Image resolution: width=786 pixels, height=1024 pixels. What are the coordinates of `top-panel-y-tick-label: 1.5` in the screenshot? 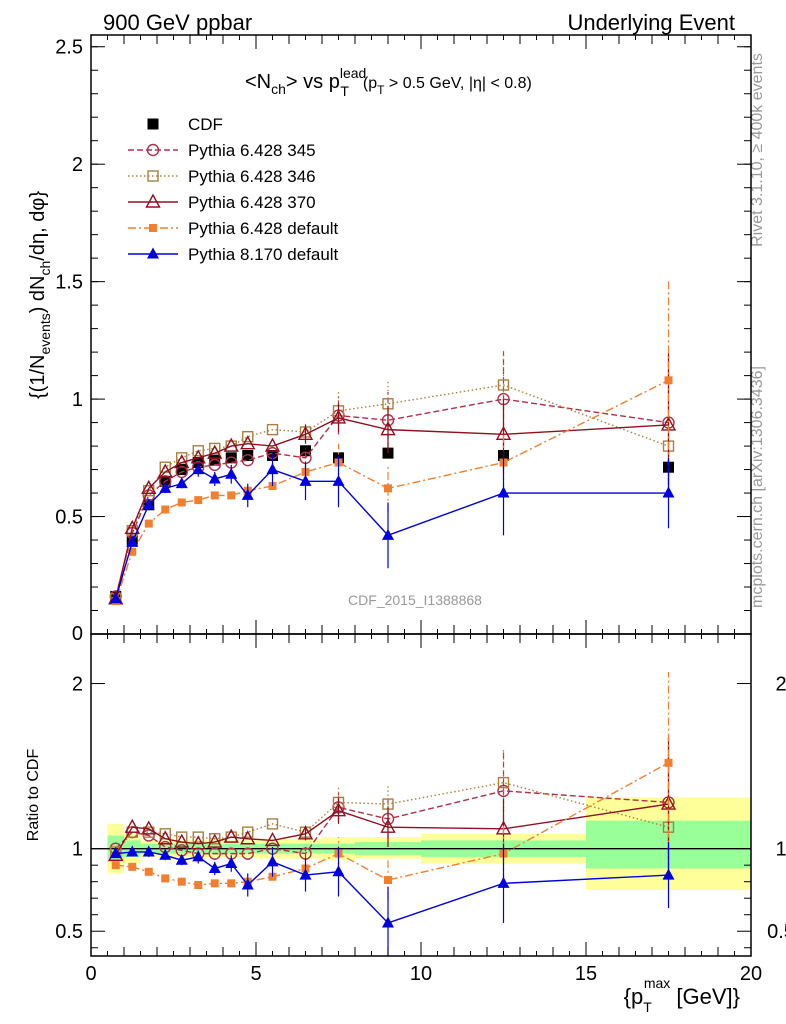 It's located at (69, 283).